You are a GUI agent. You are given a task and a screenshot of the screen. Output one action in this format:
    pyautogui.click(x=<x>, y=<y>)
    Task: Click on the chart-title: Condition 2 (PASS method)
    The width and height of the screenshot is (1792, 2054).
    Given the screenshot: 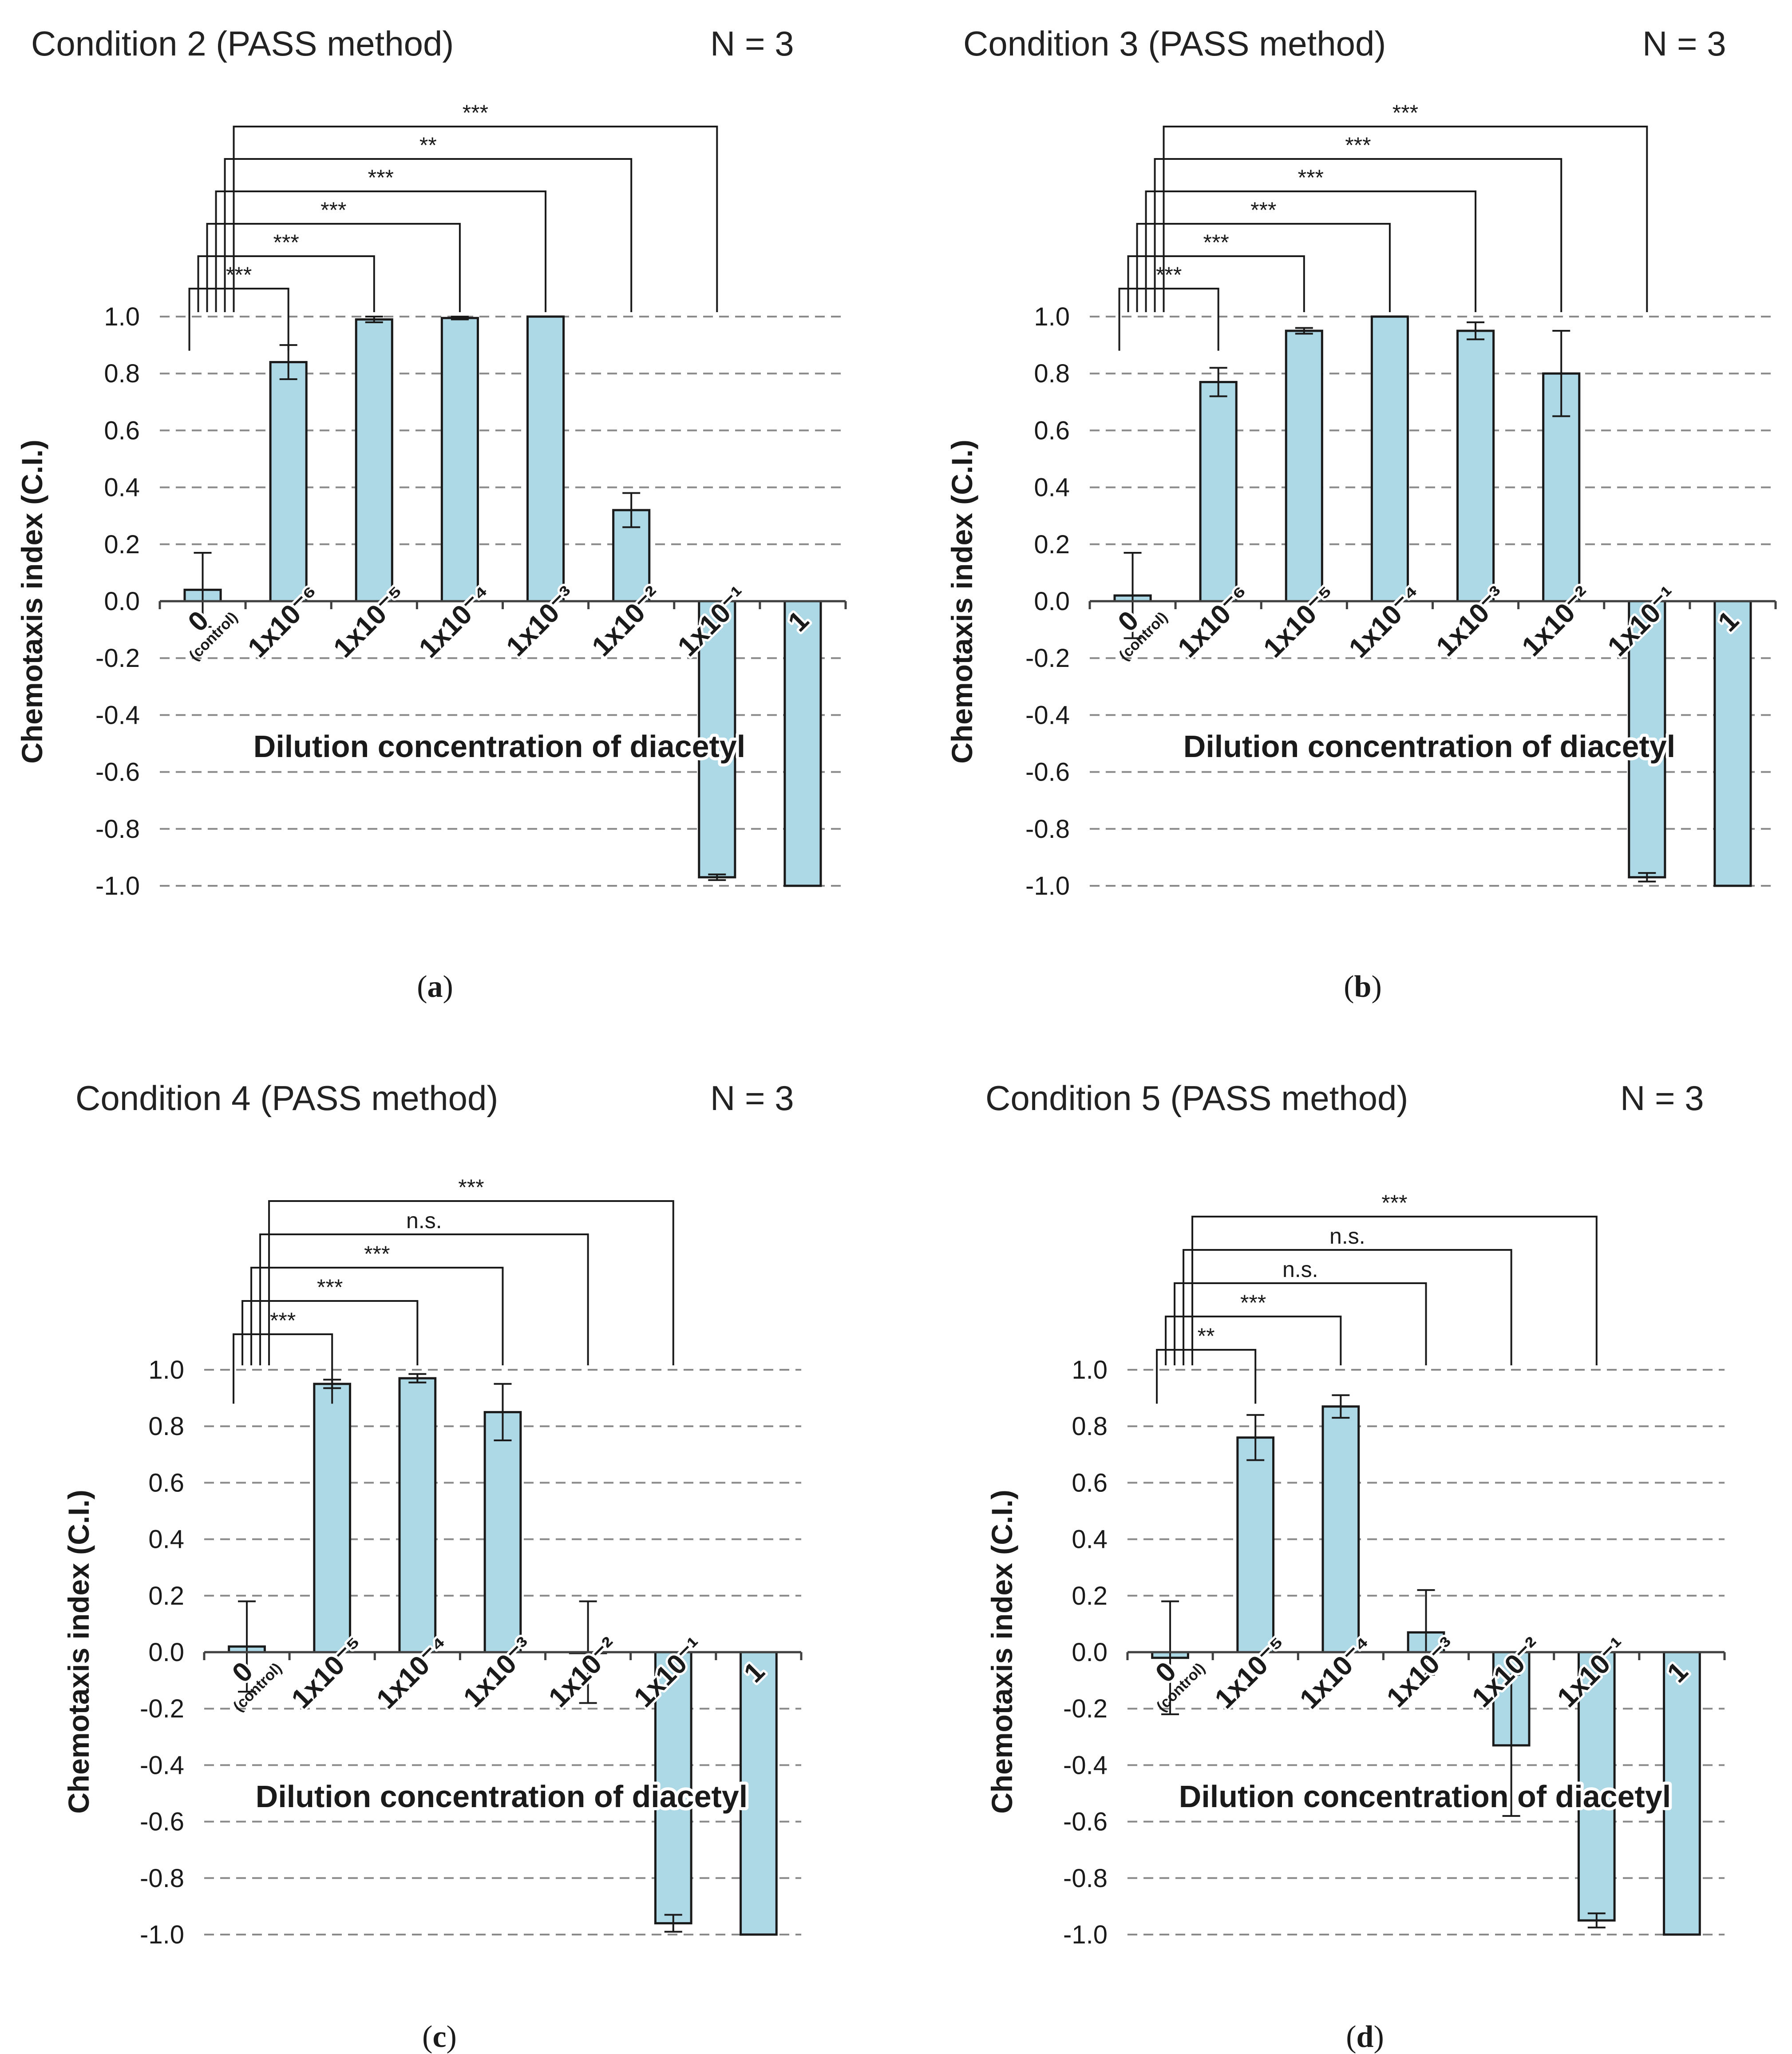 What is the action you would take?
    pyautogui.click(x=242, y=43)
    